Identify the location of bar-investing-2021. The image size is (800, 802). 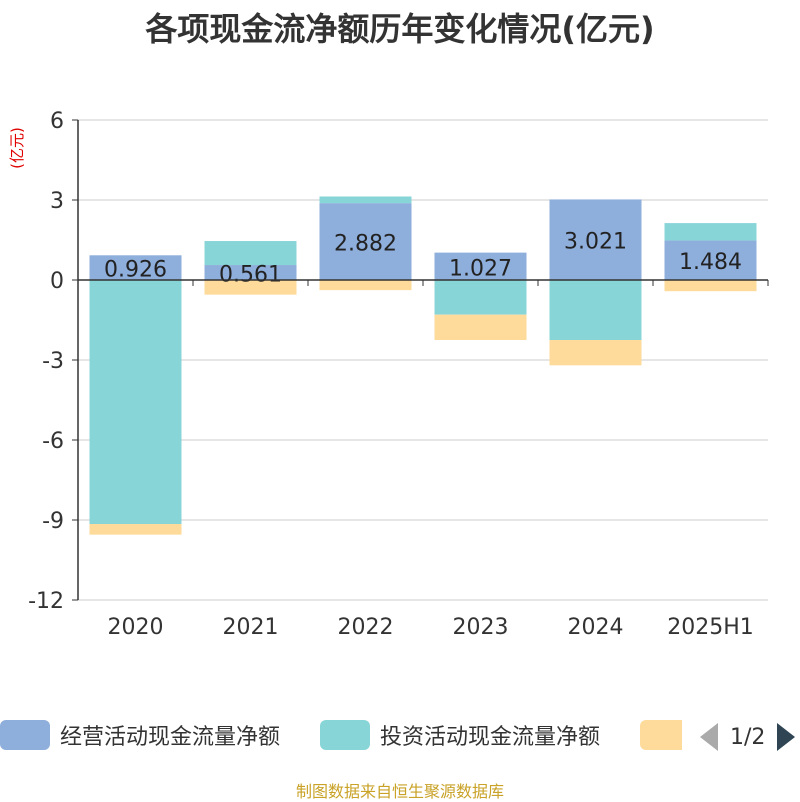
(250, 253).